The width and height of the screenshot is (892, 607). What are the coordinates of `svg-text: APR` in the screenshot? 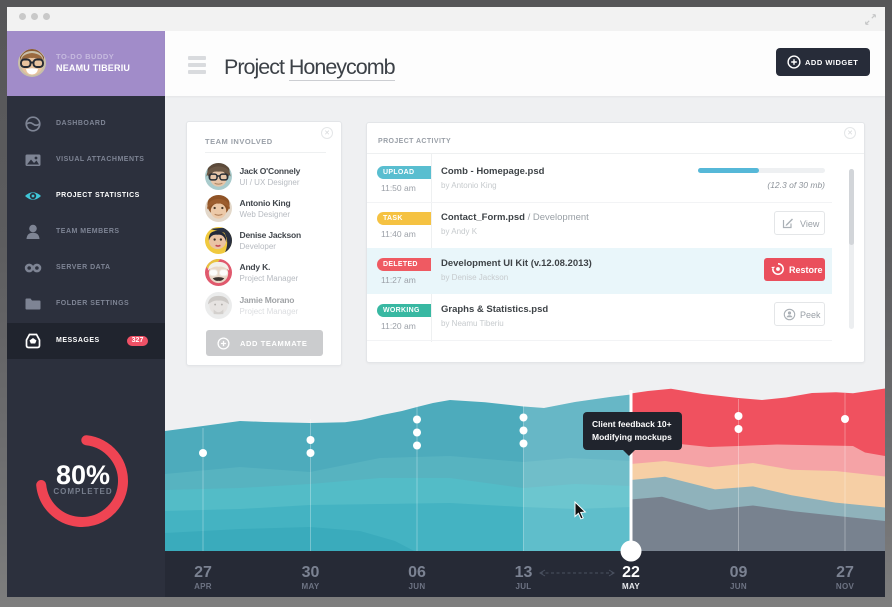 It's located at (203, 586).